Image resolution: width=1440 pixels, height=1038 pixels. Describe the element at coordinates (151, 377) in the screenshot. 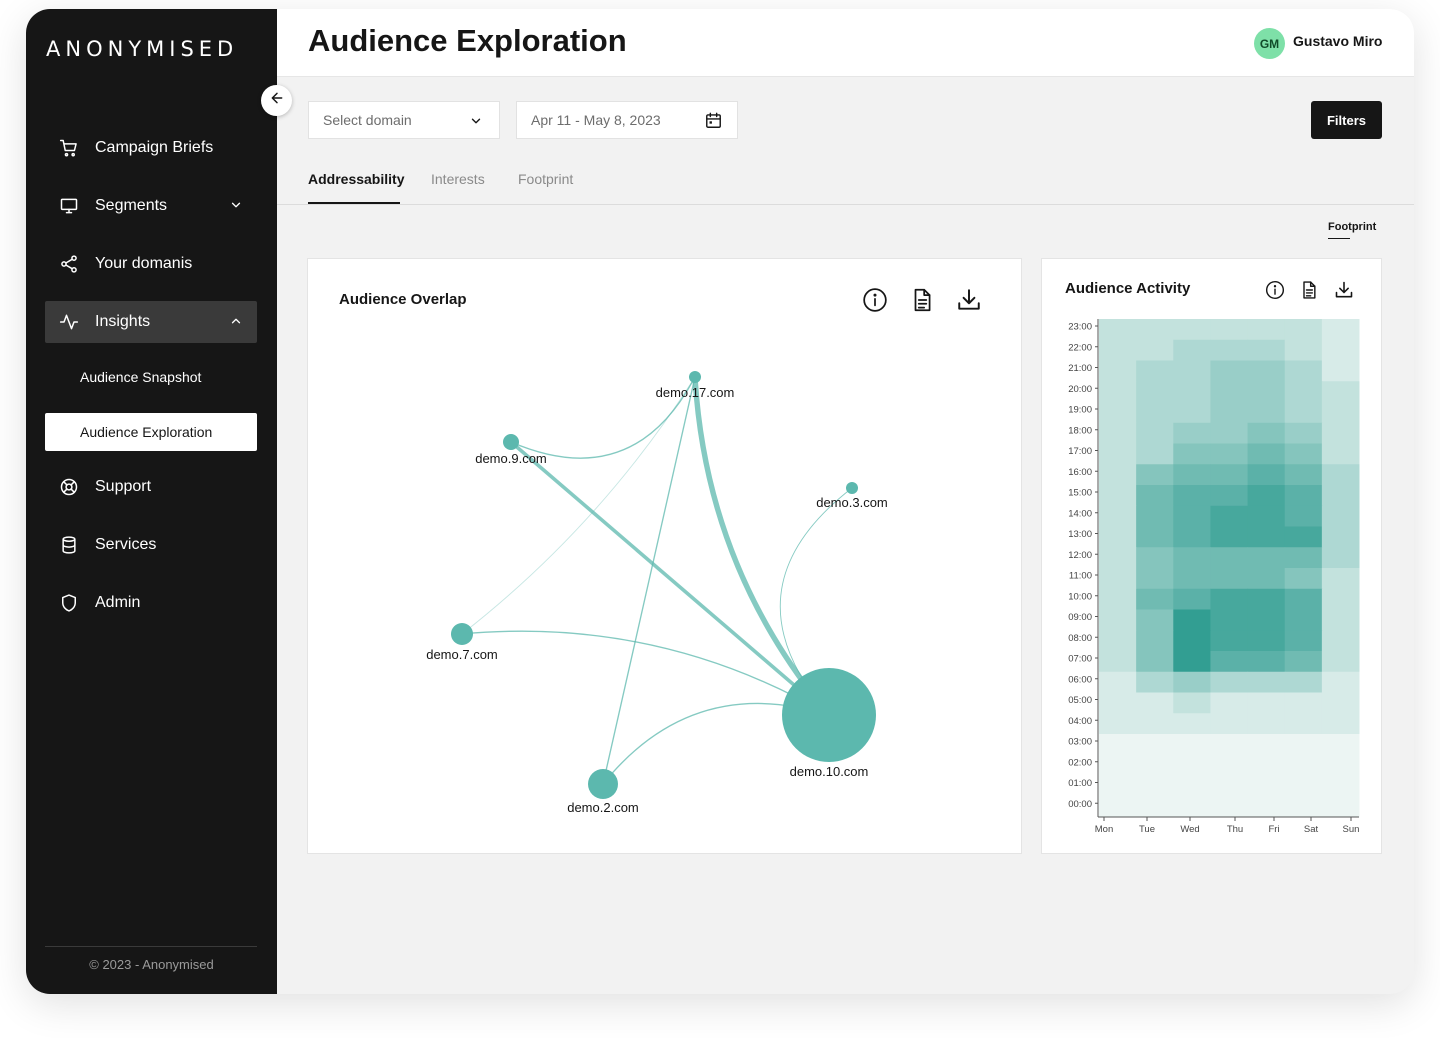

I see `sidebar-subitem-audience-snapshot: Audience Snapshot` at that location.